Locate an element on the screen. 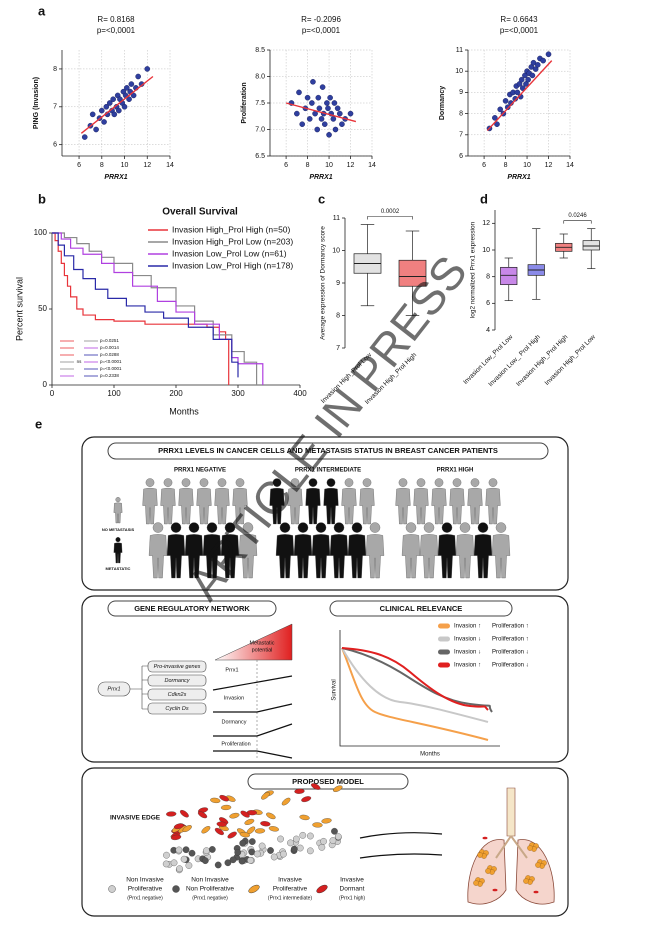 The width and height of the screenshot is (650, 931). y-tick-label: 11 is located at coordinates (459, 50).